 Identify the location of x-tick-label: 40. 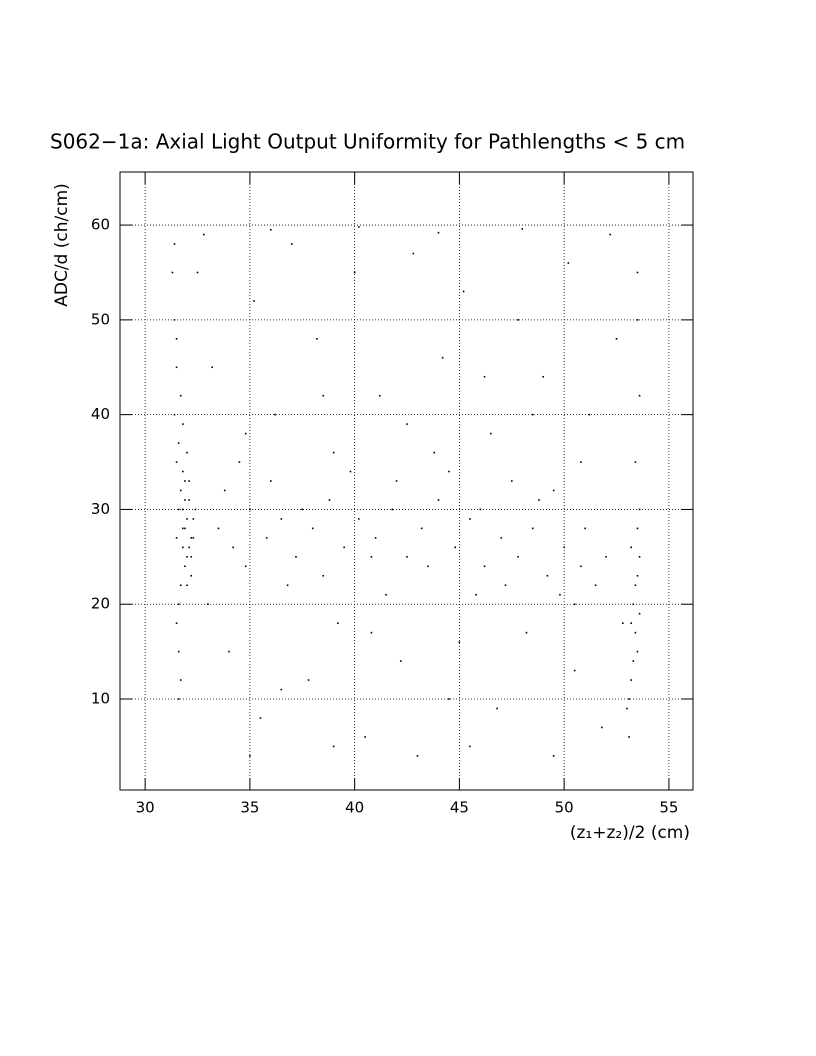
(354, 808).